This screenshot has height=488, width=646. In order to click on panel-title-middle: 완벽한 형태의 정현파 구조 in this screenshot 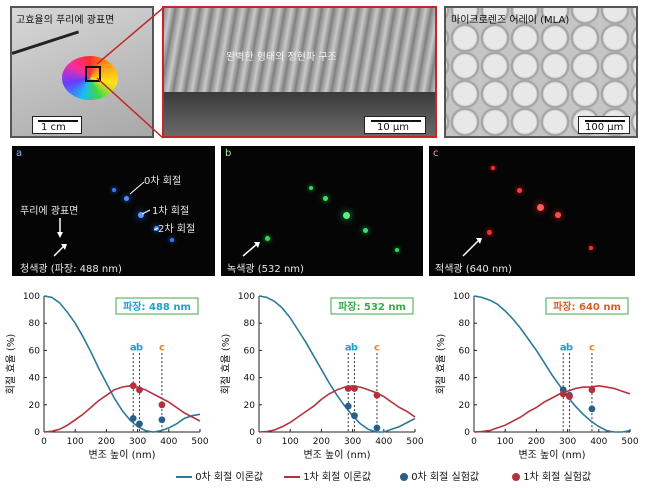, I will do `click(281, 57)`.